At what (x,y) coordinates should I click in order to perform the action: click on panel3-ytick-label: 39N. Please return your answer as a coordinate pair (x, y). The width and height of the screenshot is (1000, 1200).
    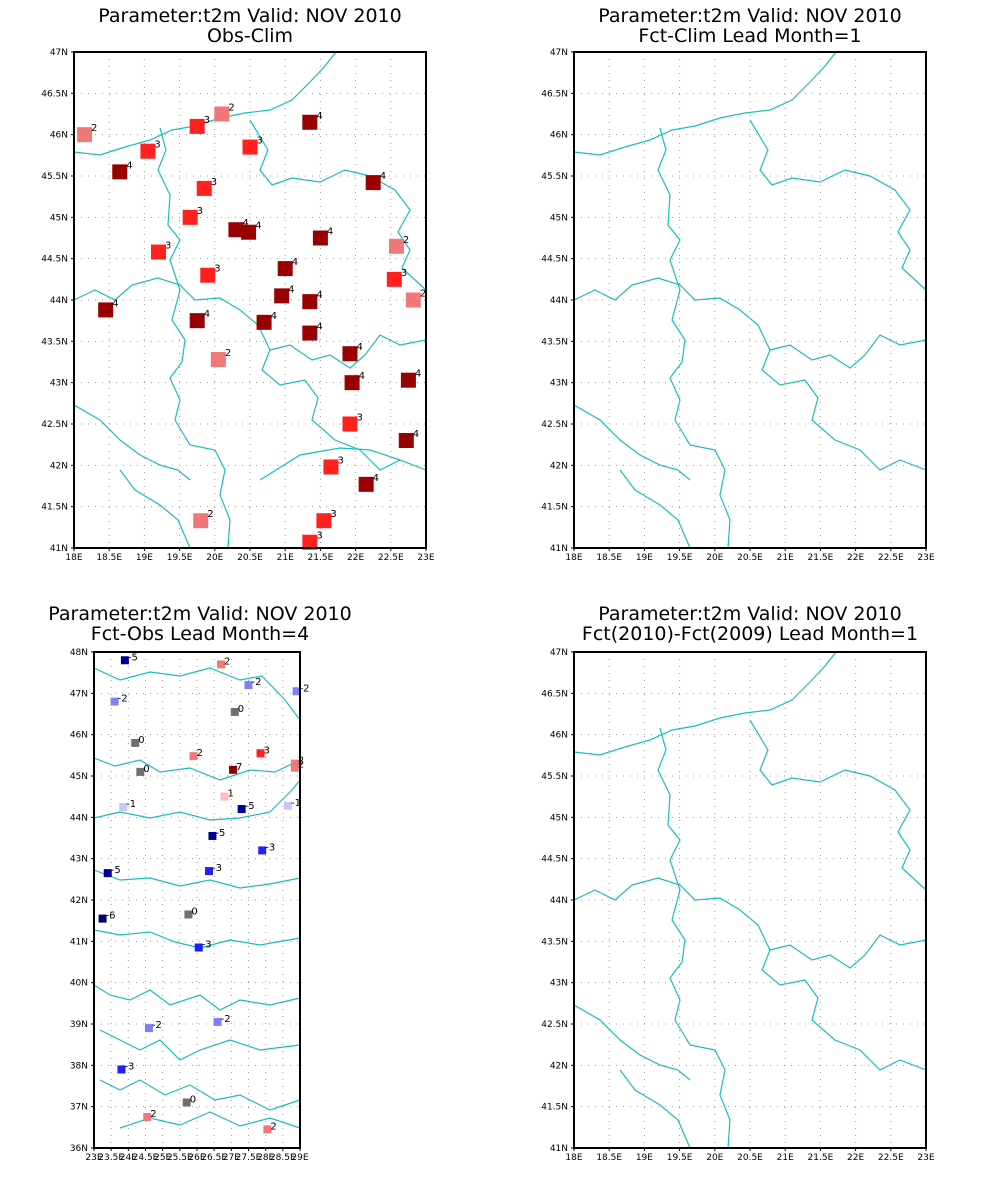
    Looking at the image, I should click on (79, 1025).